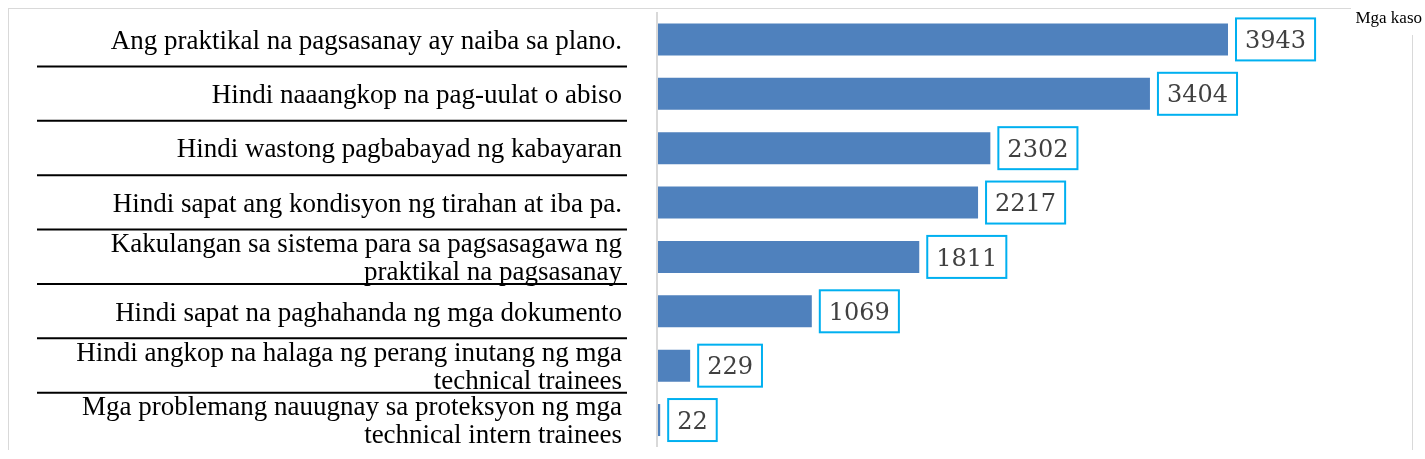  Describe the element at coordinates (416, 94) in the screenshot. I see `y-tick-label: Hindi naaangkop na pag-uulat o abiso` at that location.